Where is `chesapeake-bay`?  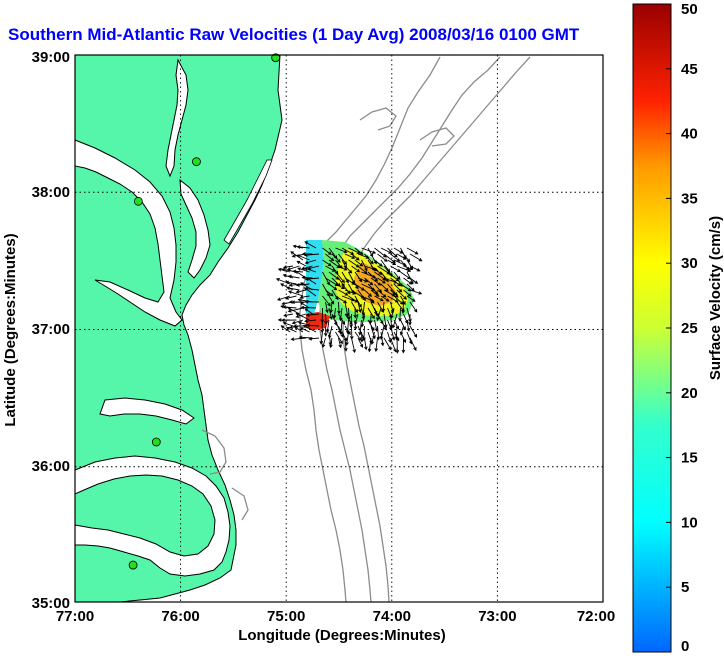
chesapeake-bay is located at coordinates (128, 233).